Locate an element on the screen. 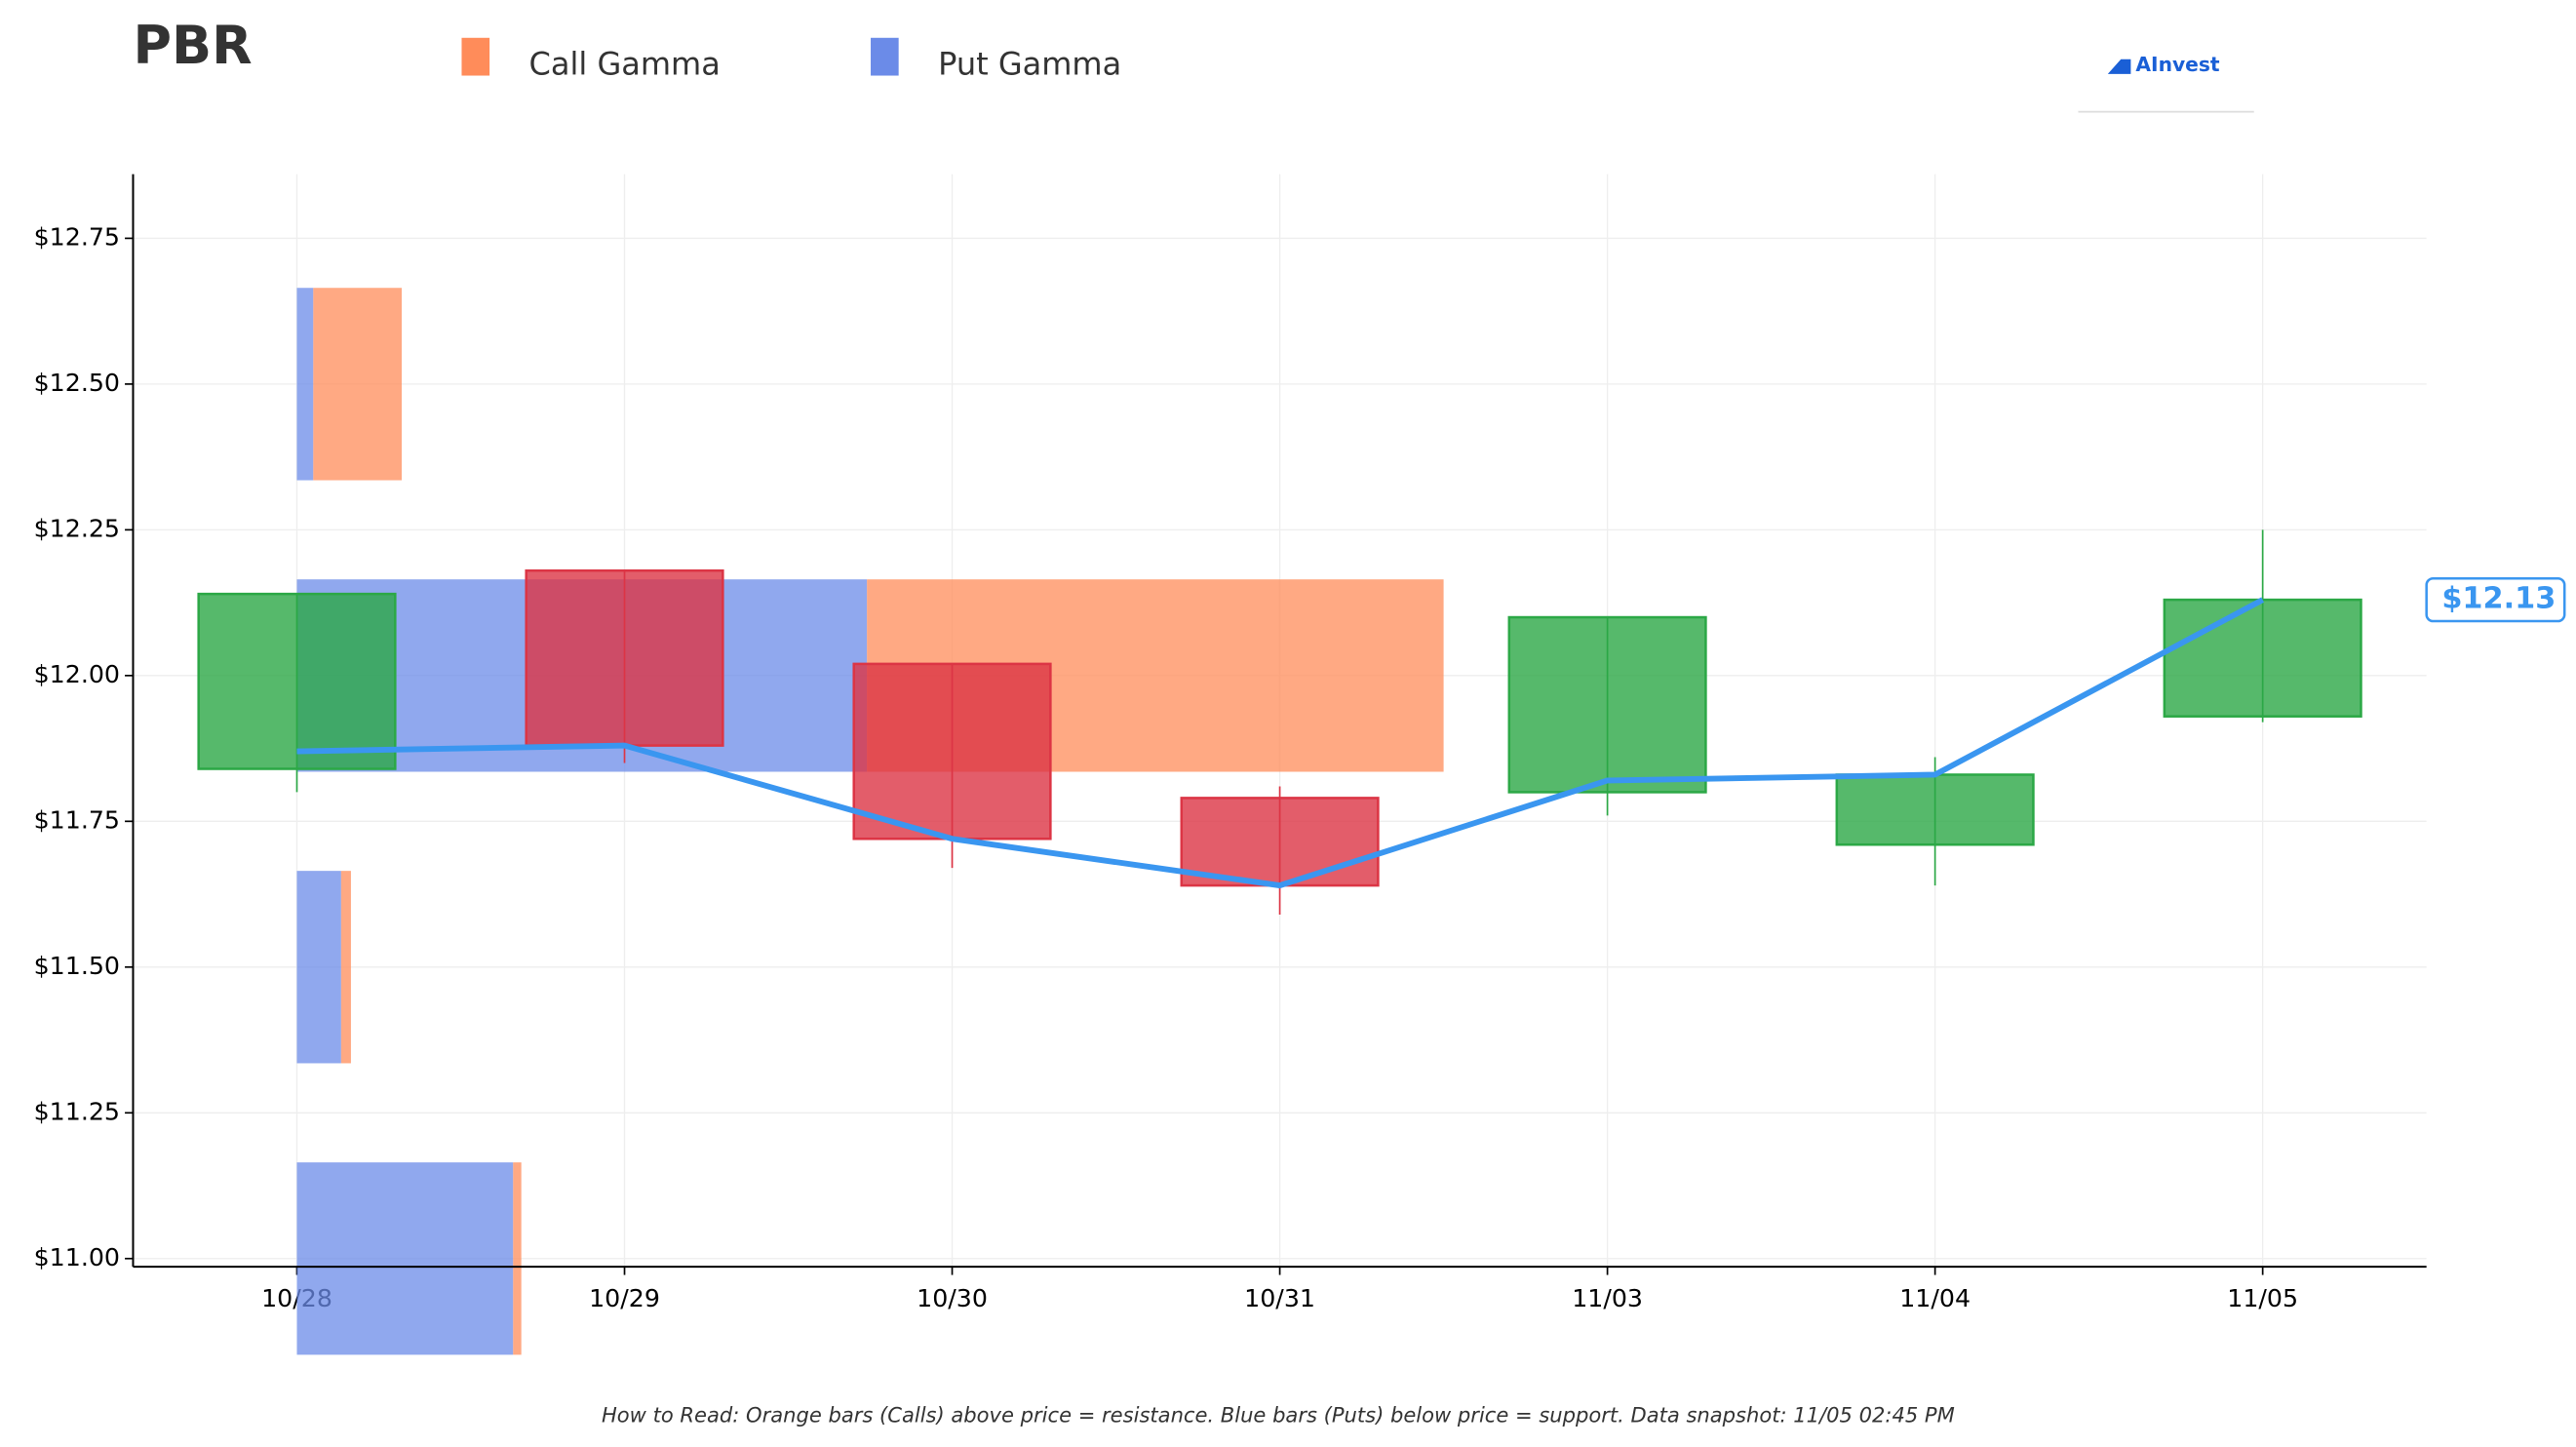 The height and width of the screenshot is (1447, 2576). y-tick-label: $11.00 is located at coordinates (77, 1257).